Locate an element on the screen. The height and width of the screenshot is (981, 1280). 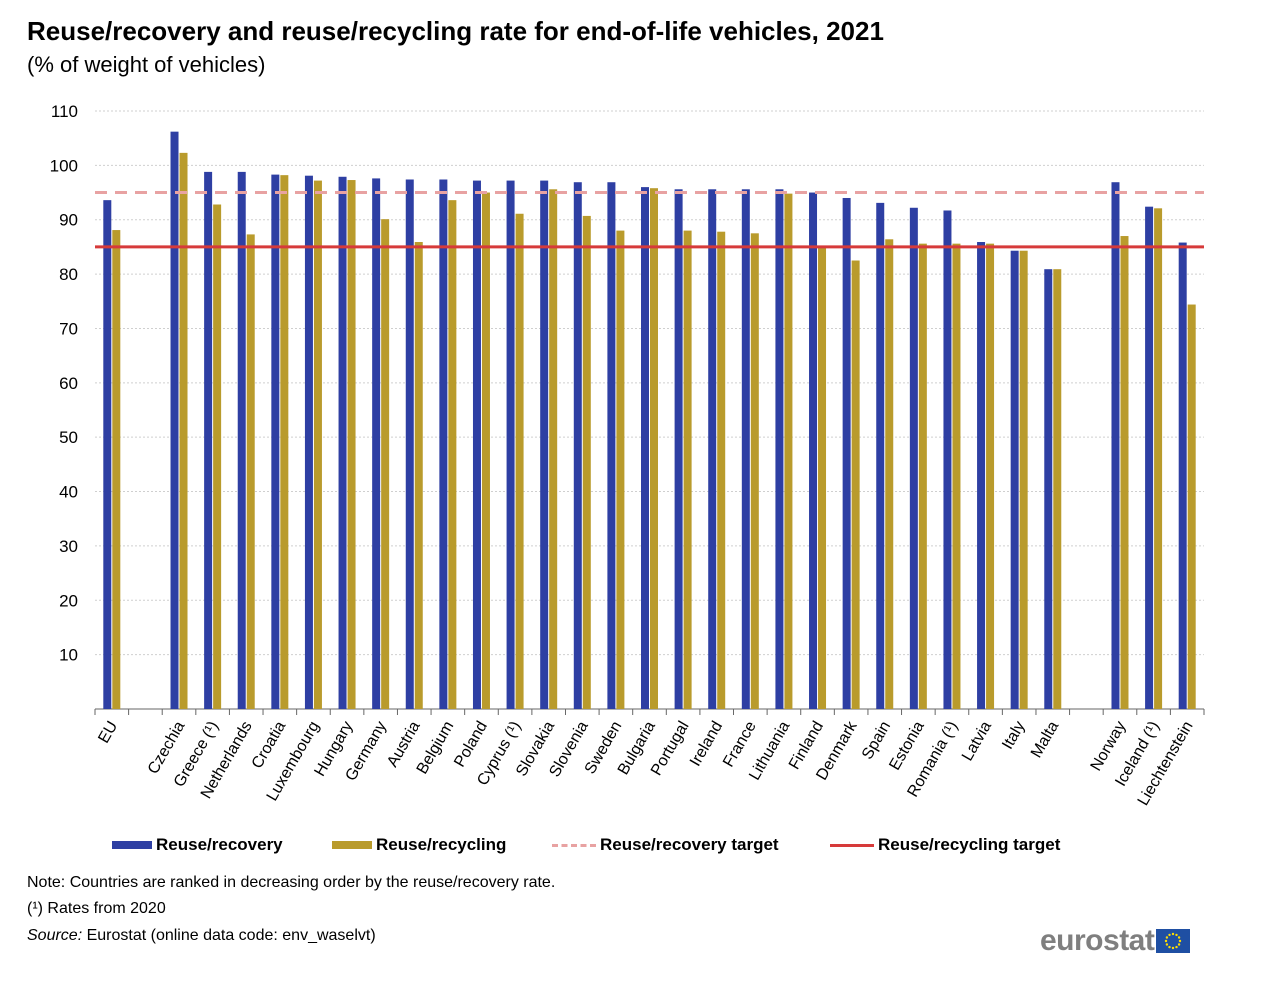
bar-reuse-recovery-slovenia is located at coordinates (577, 445).